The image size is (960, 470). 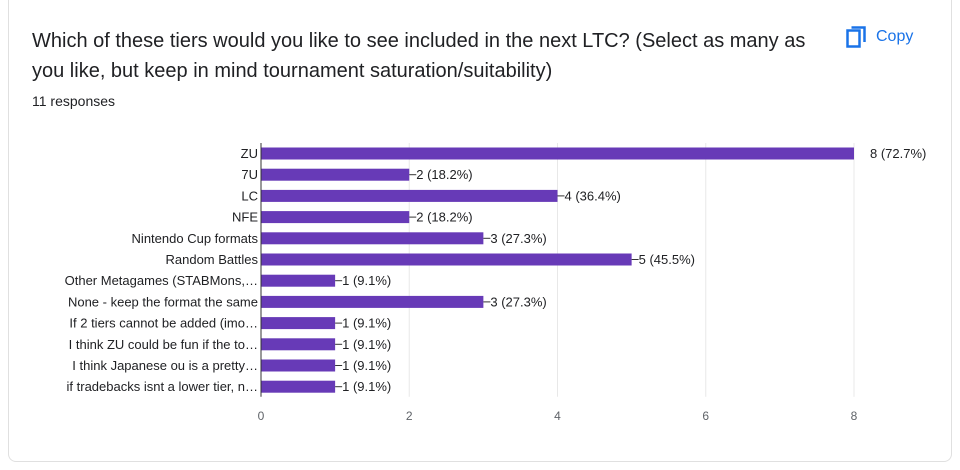 I want to click on category-label: NFE, so click(x=245, y=217).